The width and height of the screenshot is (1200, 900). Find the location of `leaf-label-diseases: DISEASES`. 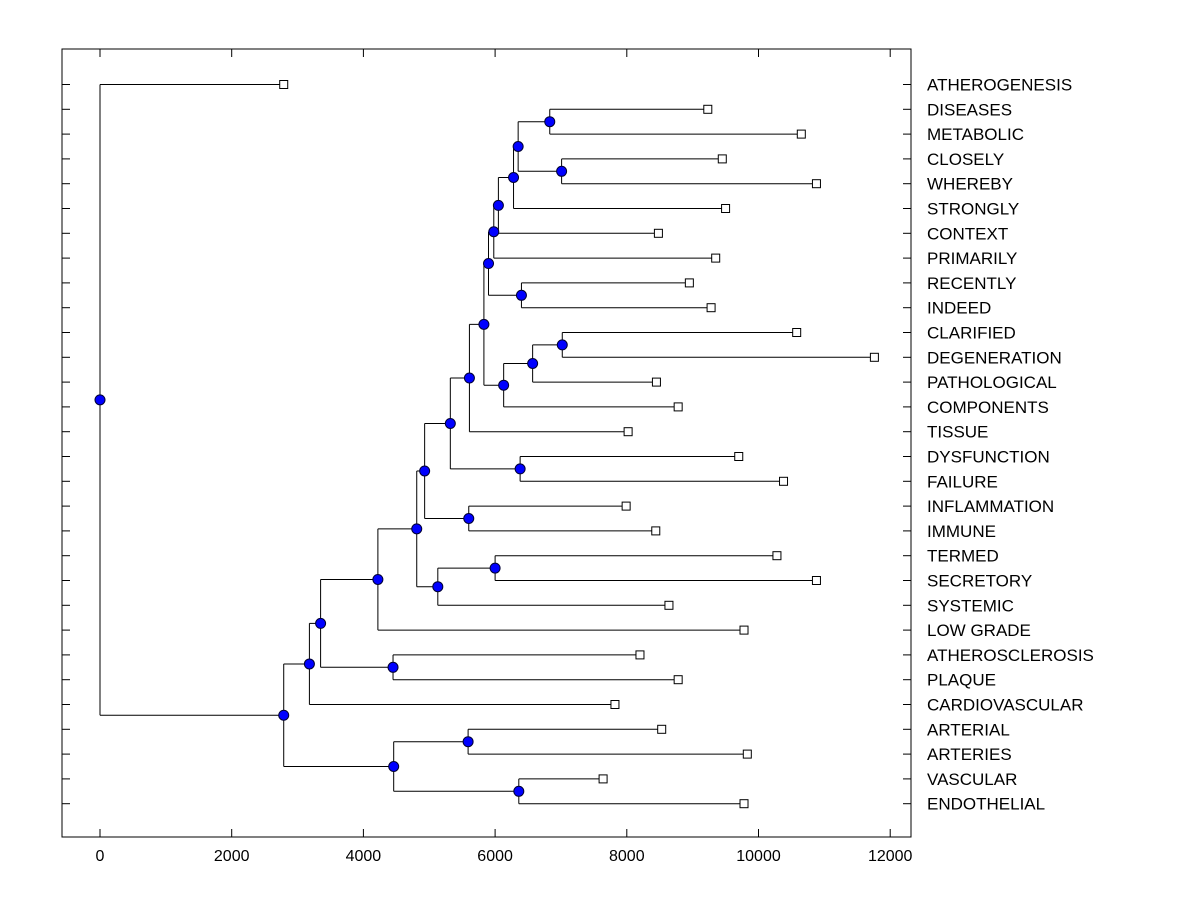

leaf-label-diseases: DISEASES is located at coordinates (969, 109).